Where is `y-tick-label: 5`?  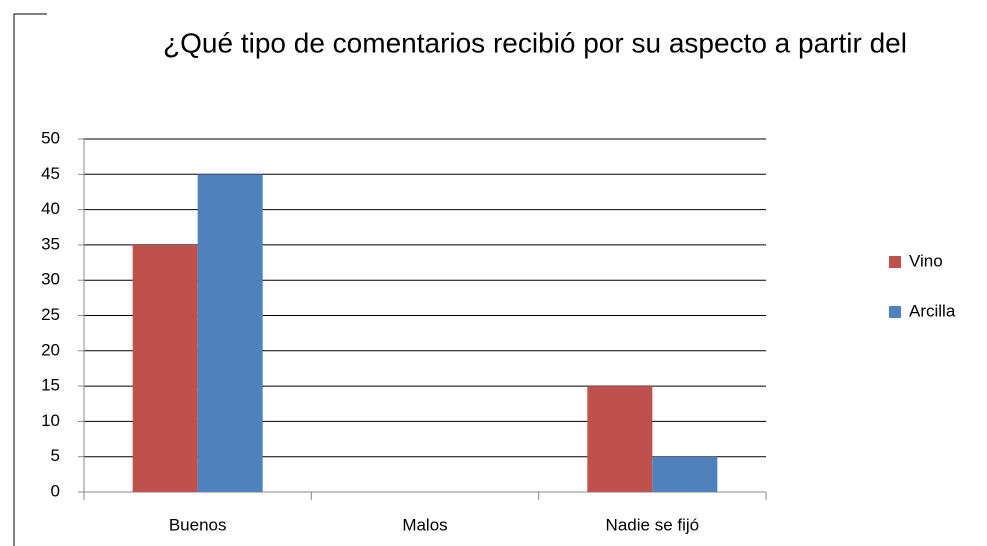
y-tick-label: 5 is located at coordinates (55, 455).